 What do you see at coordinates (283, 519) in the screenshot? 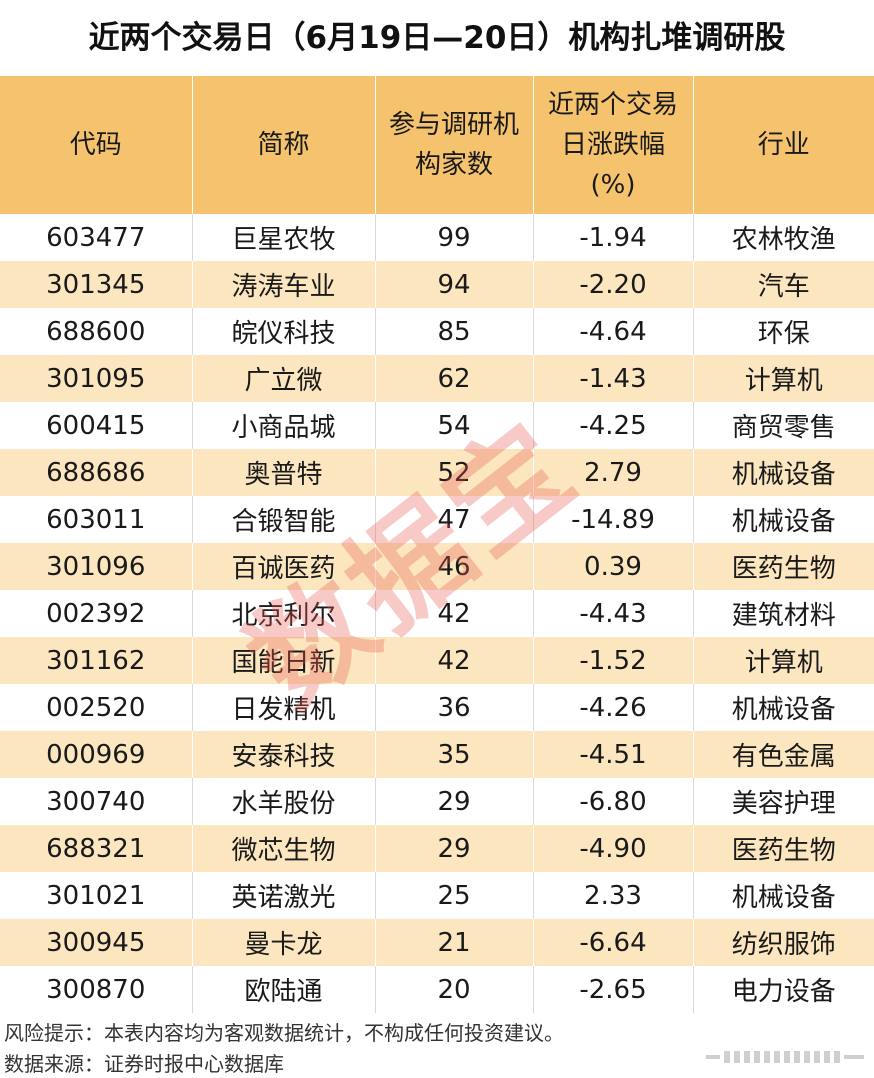
I see `cell-short-name: 合锻智能` at bounding box center [283, 519].